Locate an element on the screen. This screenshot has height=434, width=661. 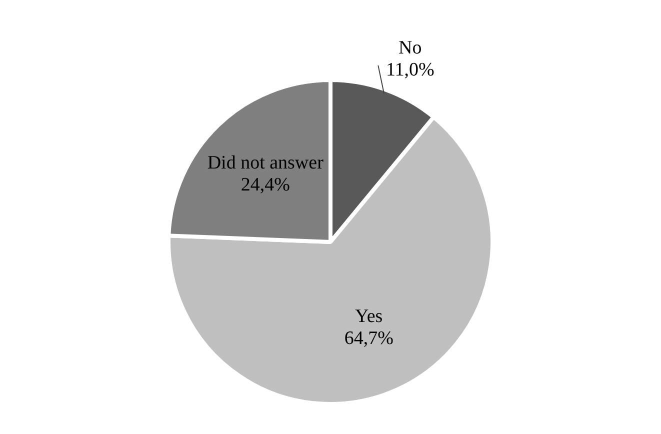
slice-label: Yes is located at coordinates (369, 316).